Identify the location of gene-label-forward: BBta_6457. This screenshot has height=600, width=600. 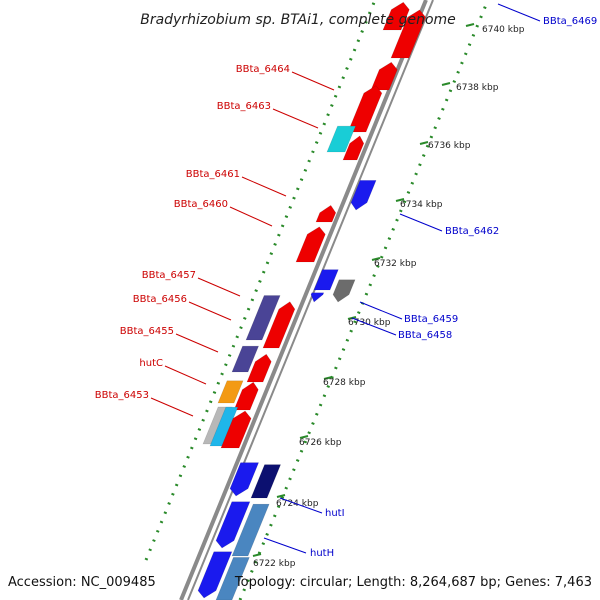
(169, 275).